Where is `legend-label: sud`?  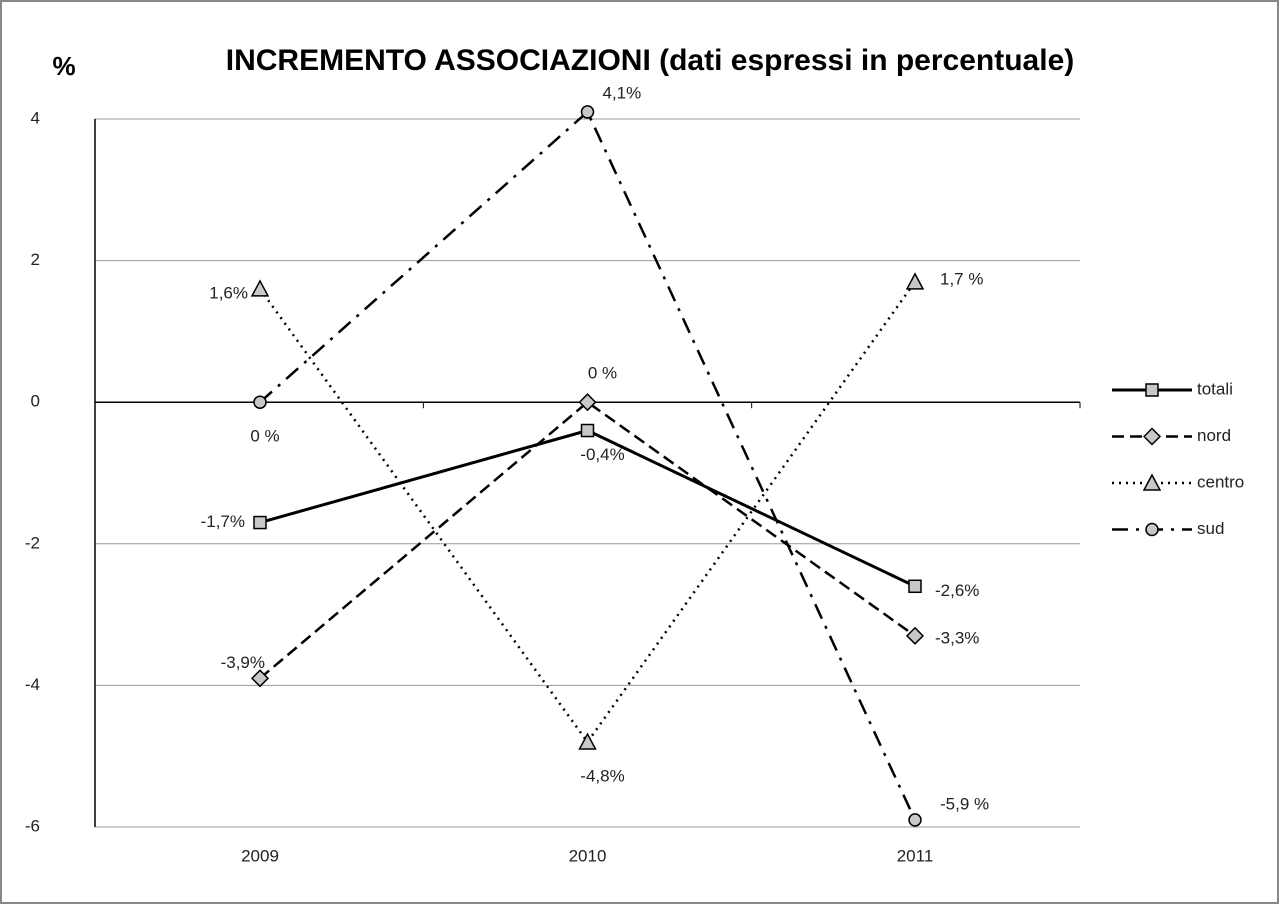 legend-label: sud is located at coordinates (1210, 528).